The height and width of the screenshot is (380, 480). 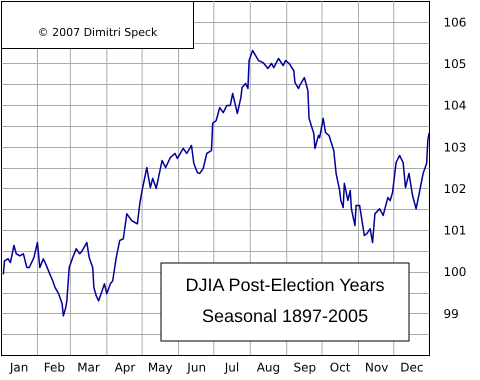 I want to click on x-tick-label: Mar, so click(x=88, y=367).